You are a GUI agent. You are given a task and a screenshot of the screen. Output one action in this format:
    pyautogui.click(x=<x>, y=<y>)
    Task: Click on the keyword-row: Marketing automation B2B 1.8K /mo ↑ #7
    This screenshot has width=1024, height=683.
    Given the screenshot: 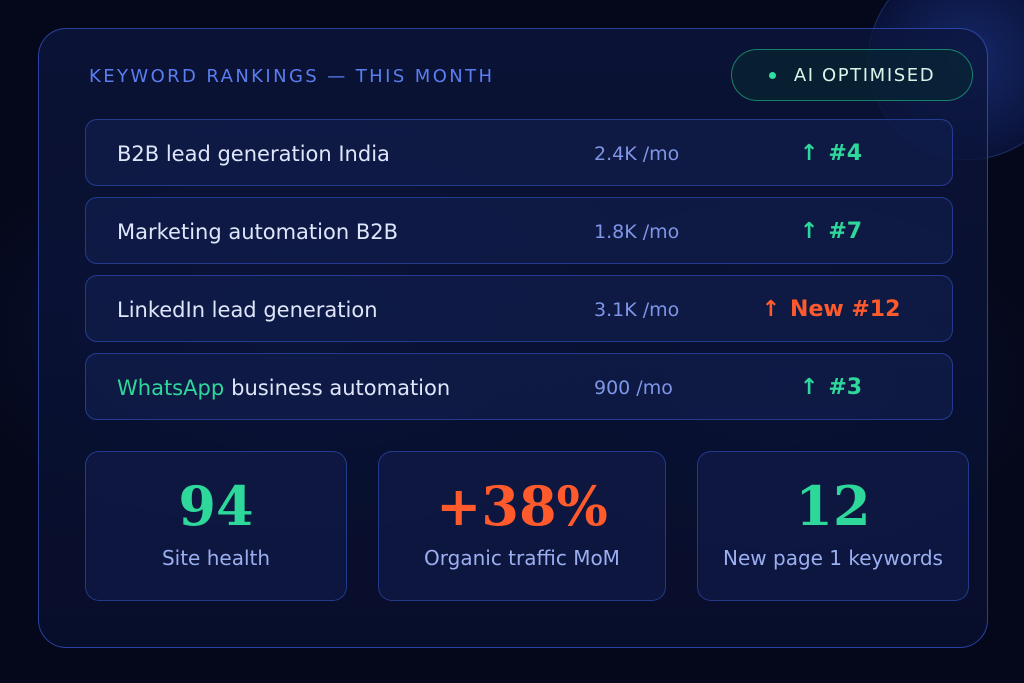 What is the action you would take?
    pyautogui.click(x=519, y=230)
    